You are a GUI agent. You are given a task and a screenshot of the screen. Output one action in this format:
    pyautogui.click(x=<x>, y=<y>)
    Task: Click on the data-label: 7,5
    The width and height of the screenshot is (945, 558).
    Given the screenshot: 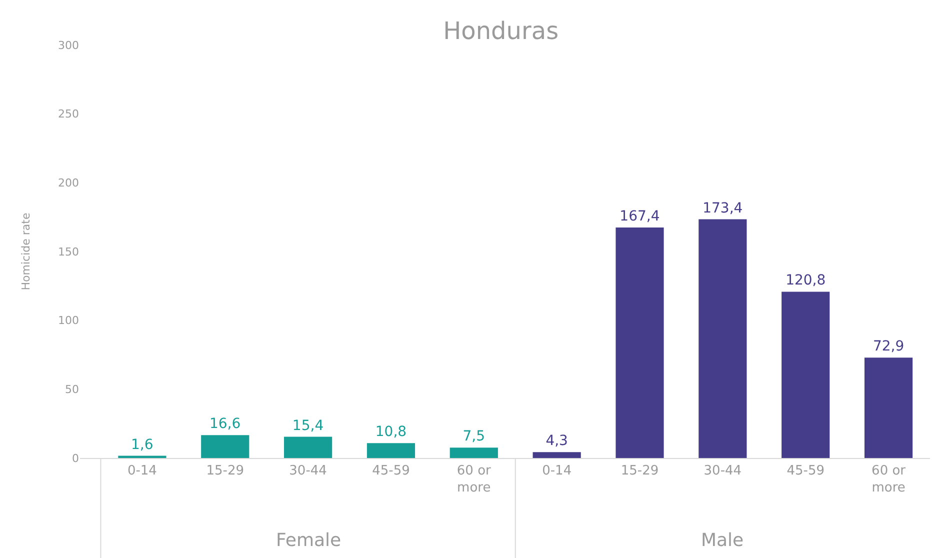 What is the action you would take?
    pyautogui.click(x=474, y=436)
    